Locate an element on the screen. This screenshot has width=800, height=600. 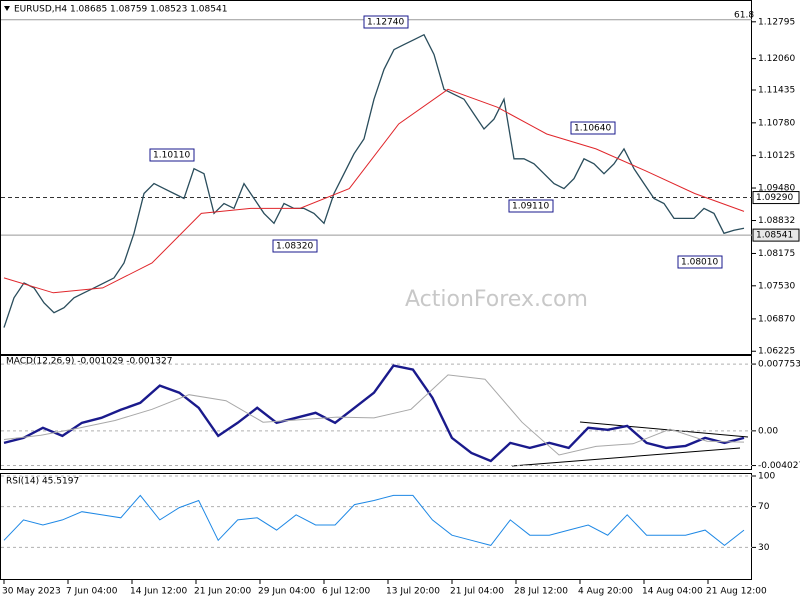
y-tick-label: 1.12060 is located at coordinates (776, 59).